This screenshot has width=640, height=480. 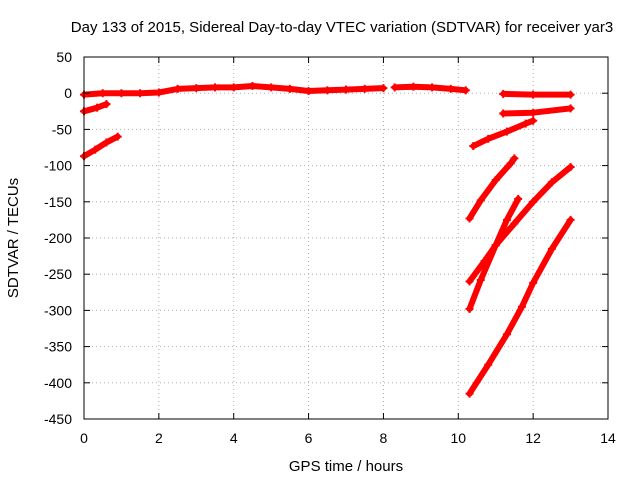 What do you see at coordinates (62, 129) in the screenshot?
I see `y-tick-label: -50` at bounding box center [62, 129].